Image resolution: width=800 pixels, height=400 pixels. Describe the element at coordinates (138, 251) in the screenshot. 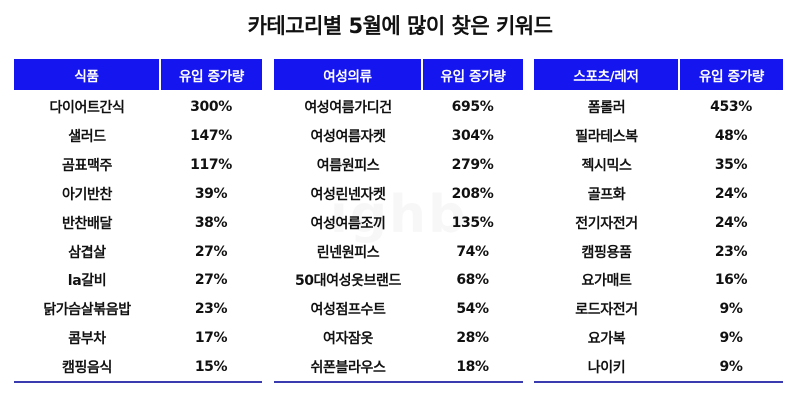

I see `table-row: 삼겹살 27%` at that location.